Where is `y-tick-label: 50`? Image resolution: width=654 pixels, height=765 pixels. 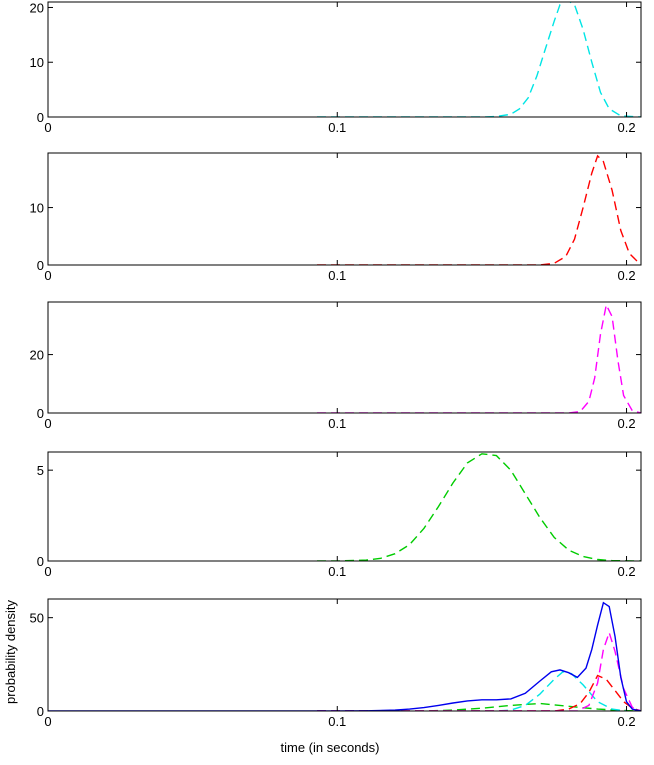 y-tick-label: 50 is located at coordinates (37, 618).